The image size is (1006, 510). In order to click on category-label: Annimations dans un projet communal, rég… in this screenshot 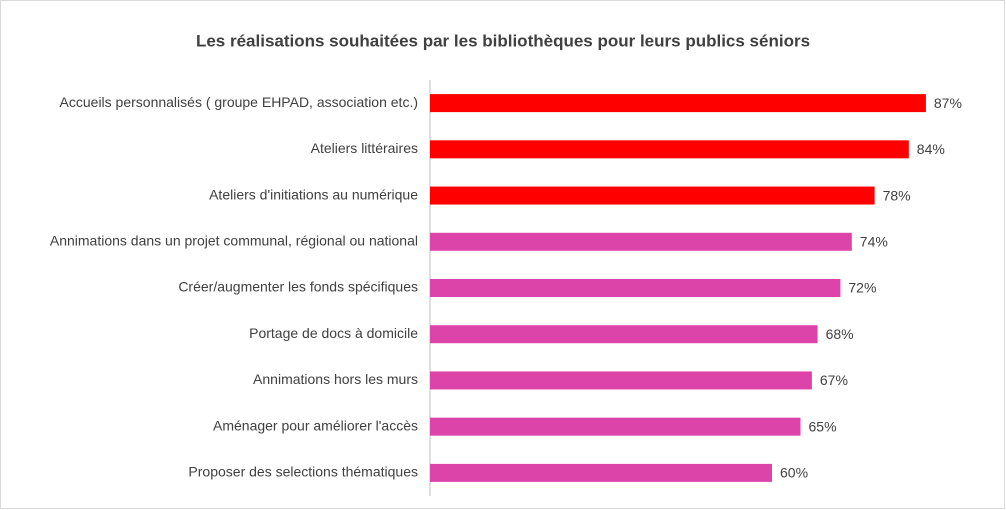, I will do `click(234, 240)`.